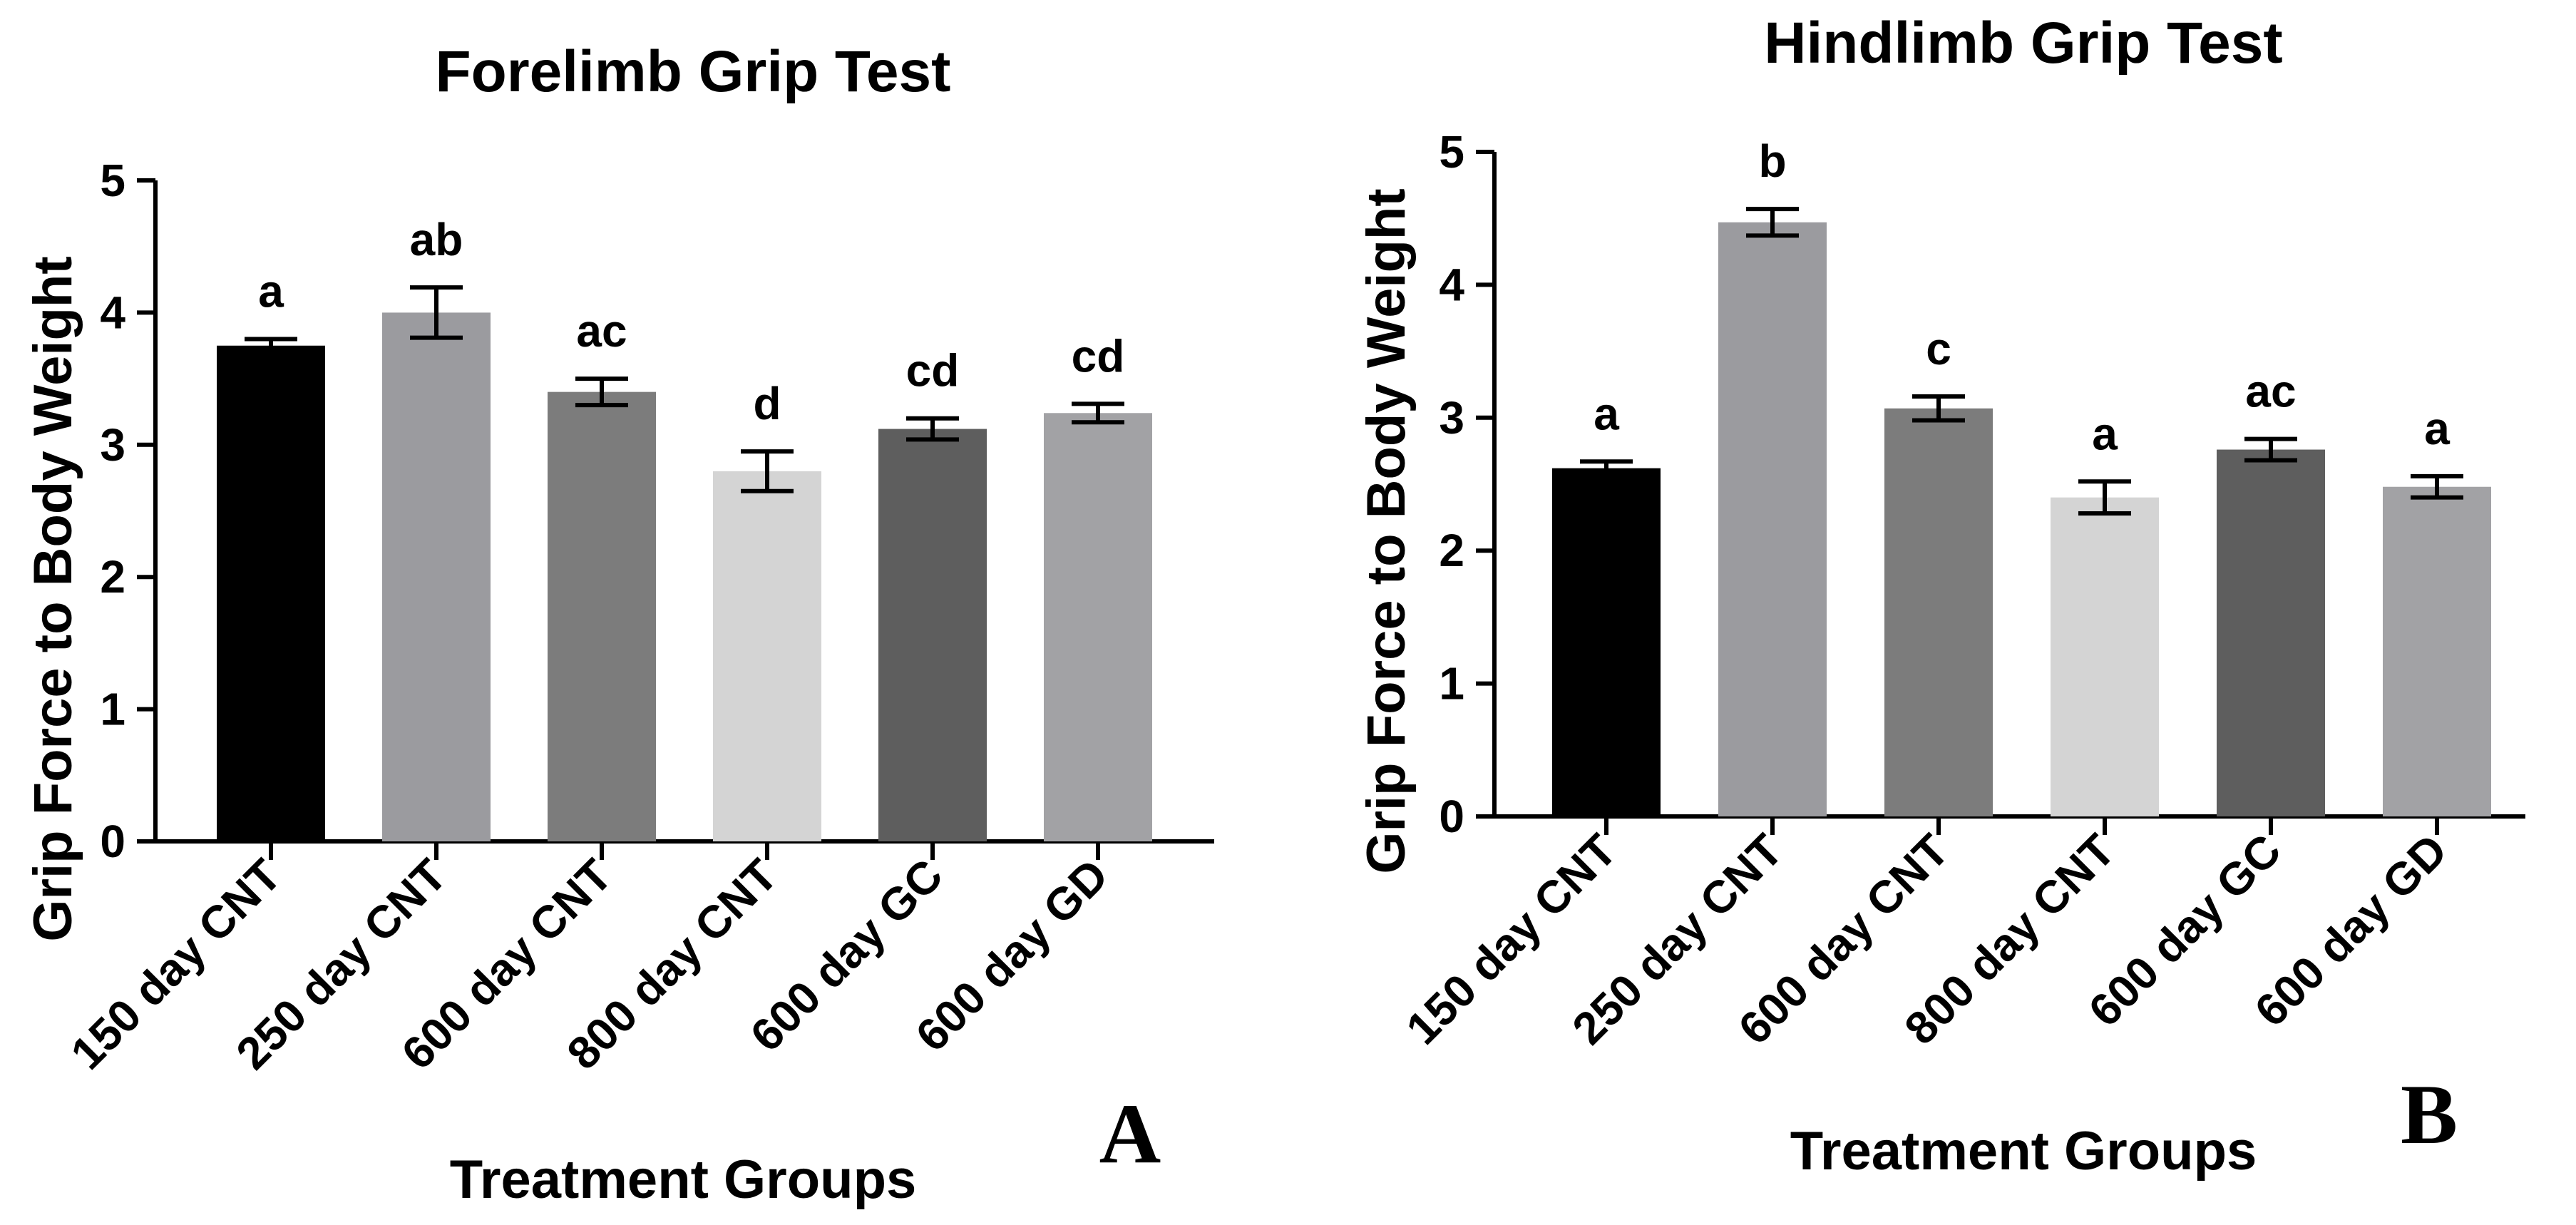 The width and height of the screenshot is (2576, 1225). Describe the element at coordinates (1772, 161) in the screenshot. I see `significance-label: b` at that location.